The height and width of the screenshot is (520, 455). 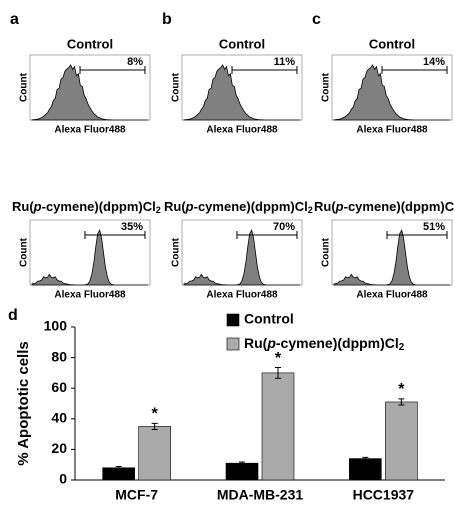 I want to click on y-axis-title: % Apoptotic cells, so click(x=23, y=403).